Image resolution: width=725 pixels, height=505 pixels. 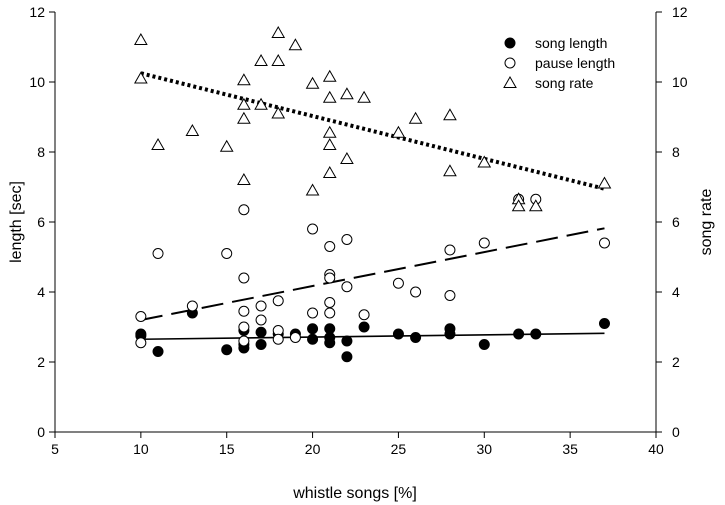 What do you see at coordinates (372, 336) in the screenshot?
I see `trend-line-song-length` at bounding box center [372, 336].